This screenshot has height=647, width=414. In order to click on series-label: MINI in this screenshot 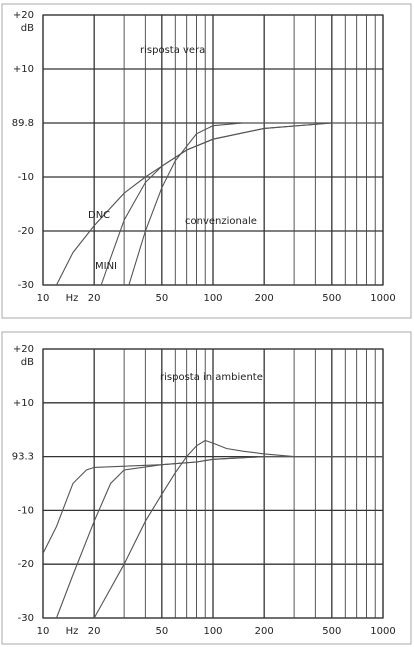, I will do `click(106, 266)`.